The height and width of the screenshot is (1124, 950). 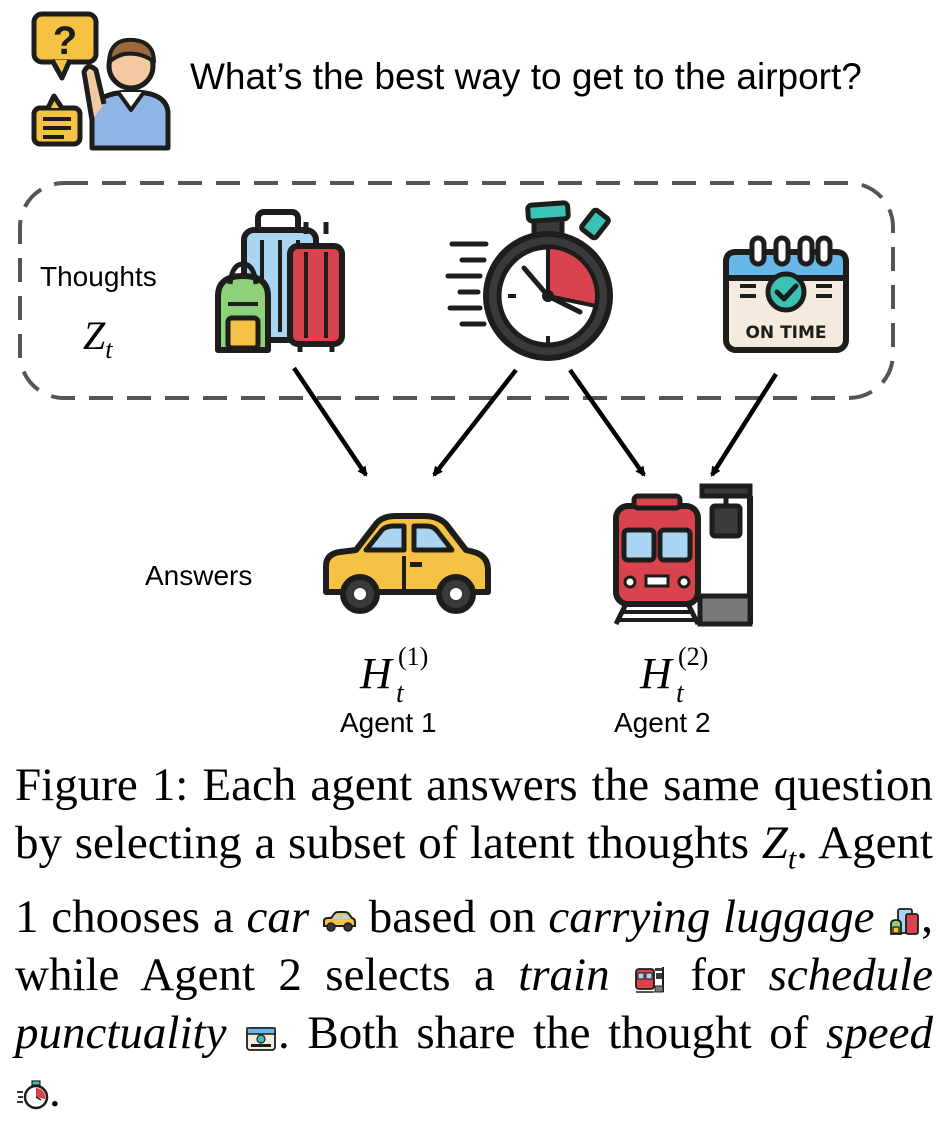 I want to click on car-icon, so click(x=407, y=563).